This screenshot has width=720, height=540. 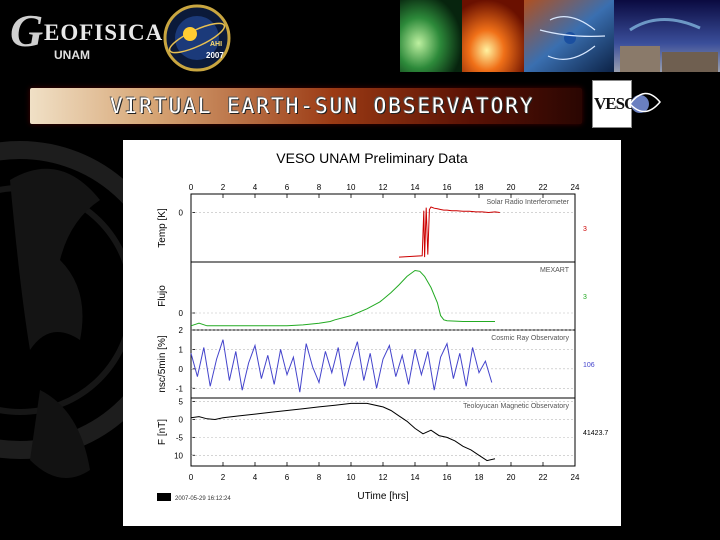 I want to click on logo-g-mark: G, so click(x=27, y=30).